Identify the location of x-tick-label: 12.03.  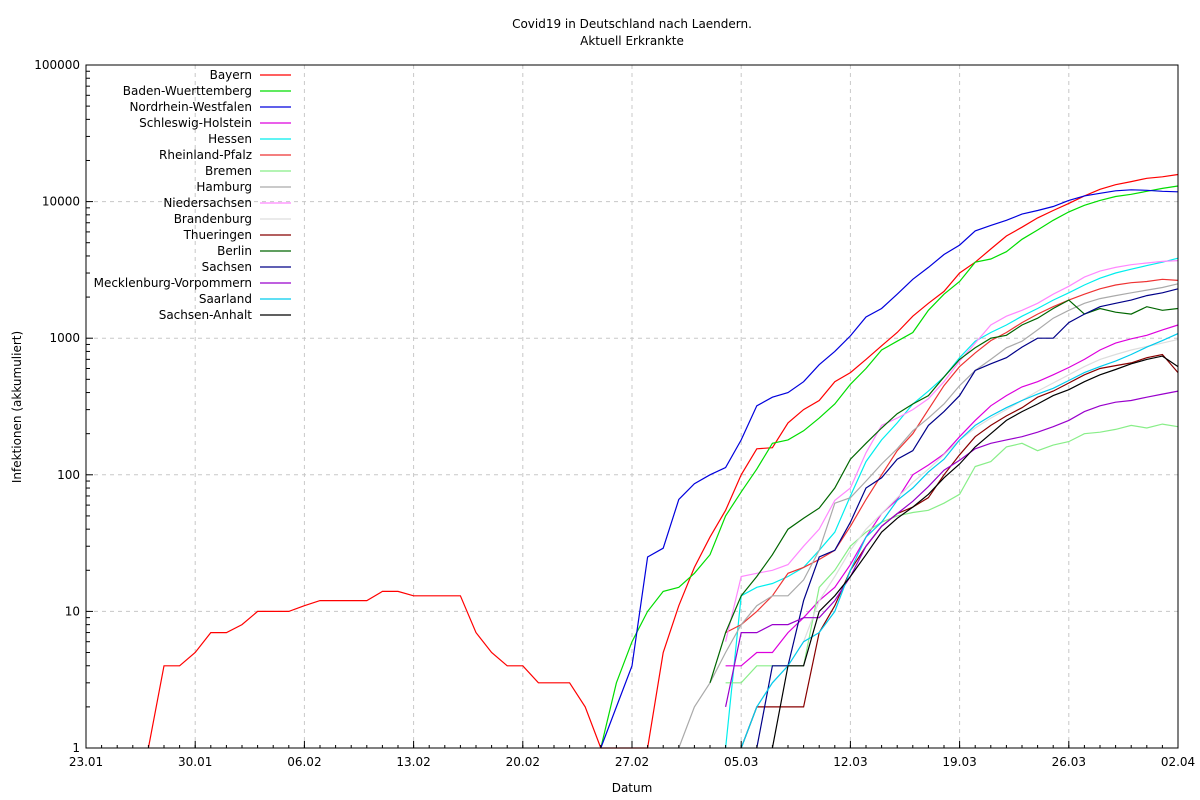
(850, 762).